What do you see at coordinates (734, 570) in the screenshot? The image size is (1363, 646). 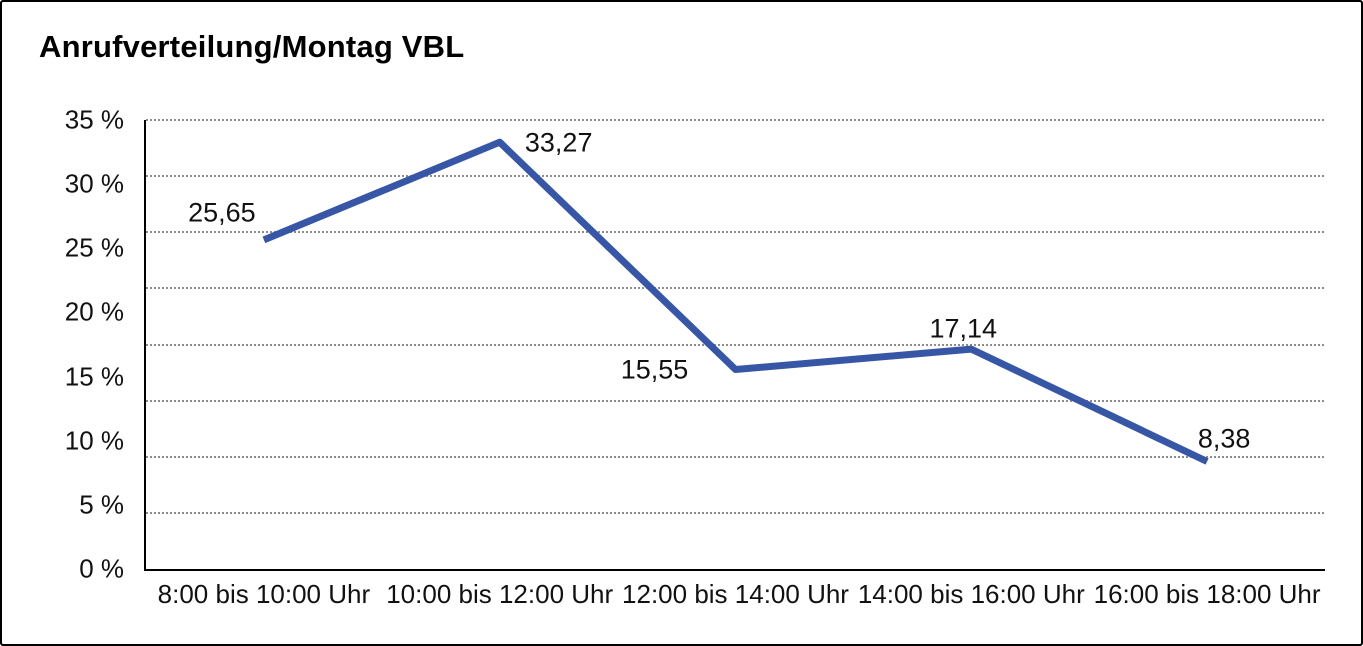 I see `x-axis-line` at bounding box center [734, 570].